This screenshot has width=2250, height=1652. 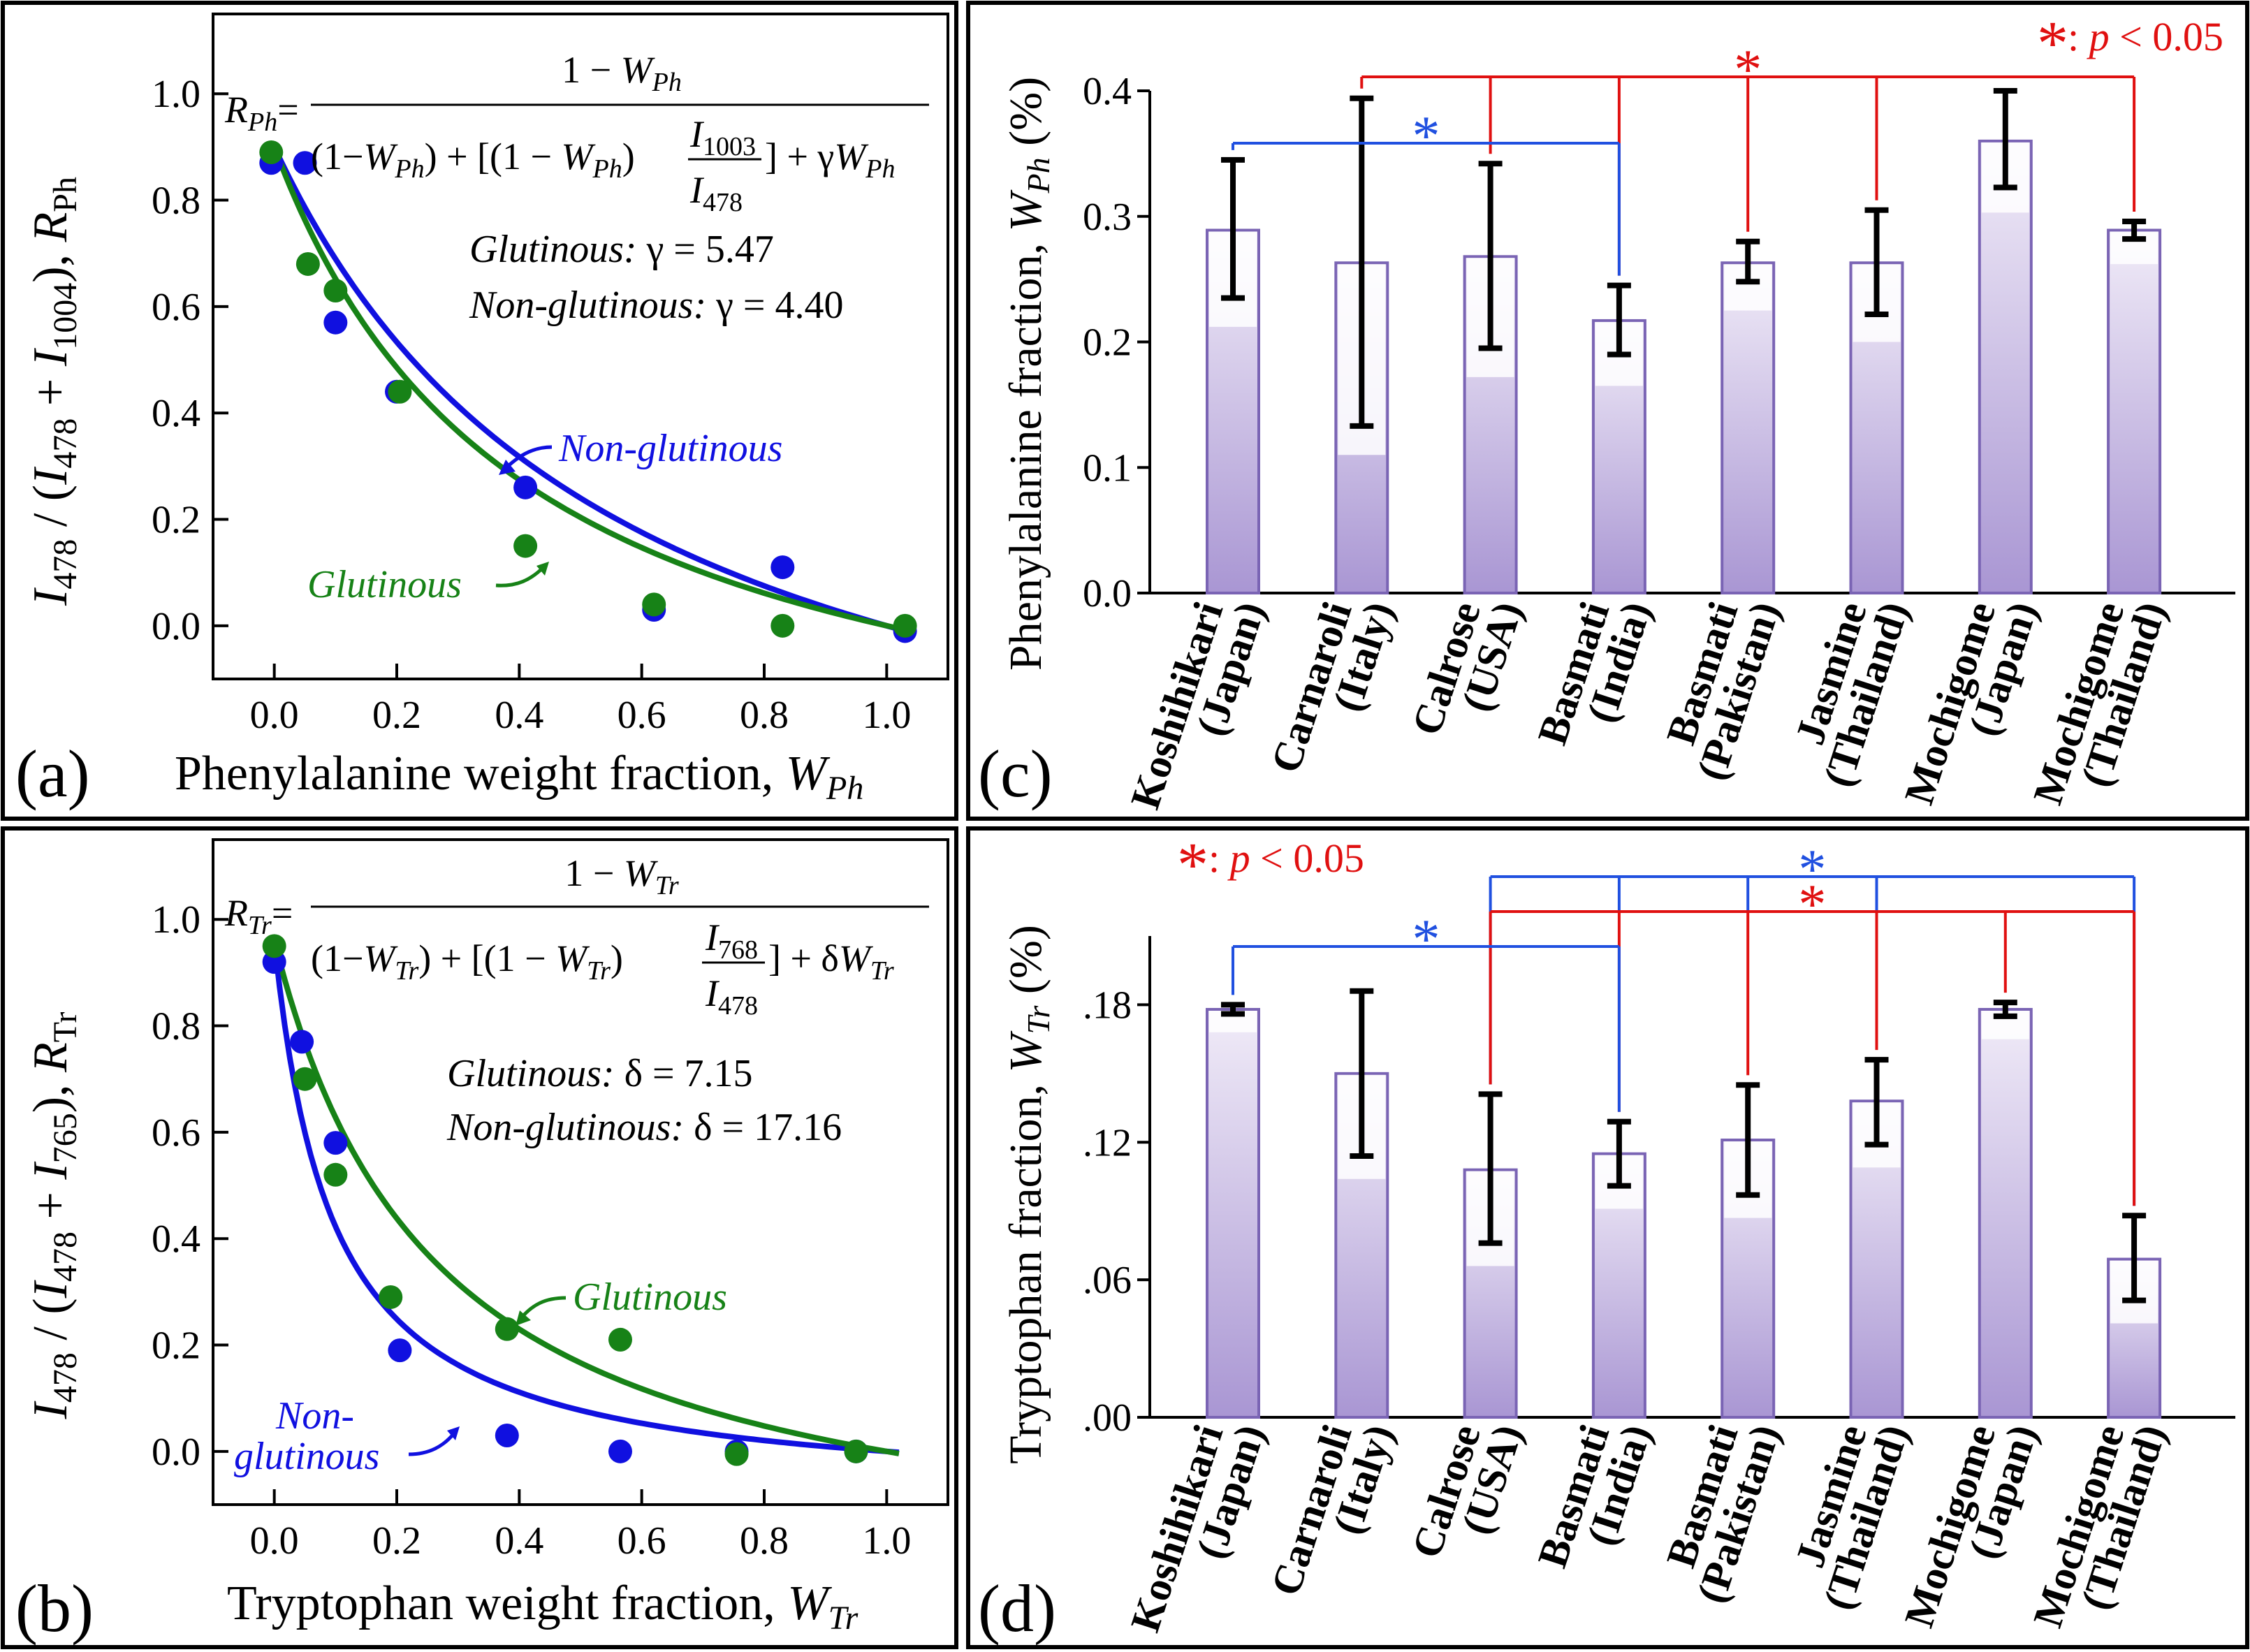 I want to click on legend-star: *, so click(x=2052, y=43).